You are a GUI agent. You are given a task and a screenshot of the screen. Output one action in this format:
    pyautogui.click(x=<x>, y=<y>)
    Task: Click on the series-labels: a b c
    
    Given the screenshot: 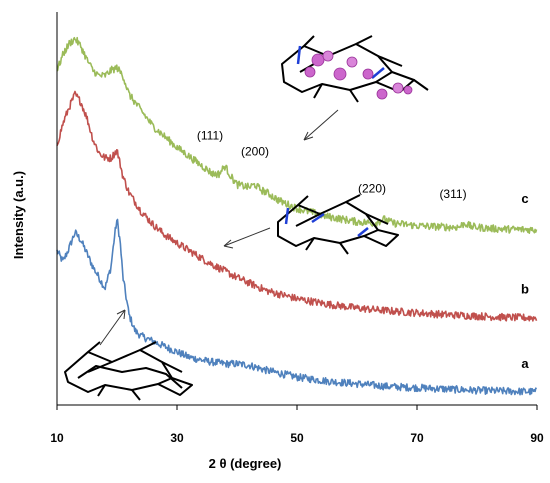 What is the action you would take?
    pyautogui.click(x=525, y=281)
    